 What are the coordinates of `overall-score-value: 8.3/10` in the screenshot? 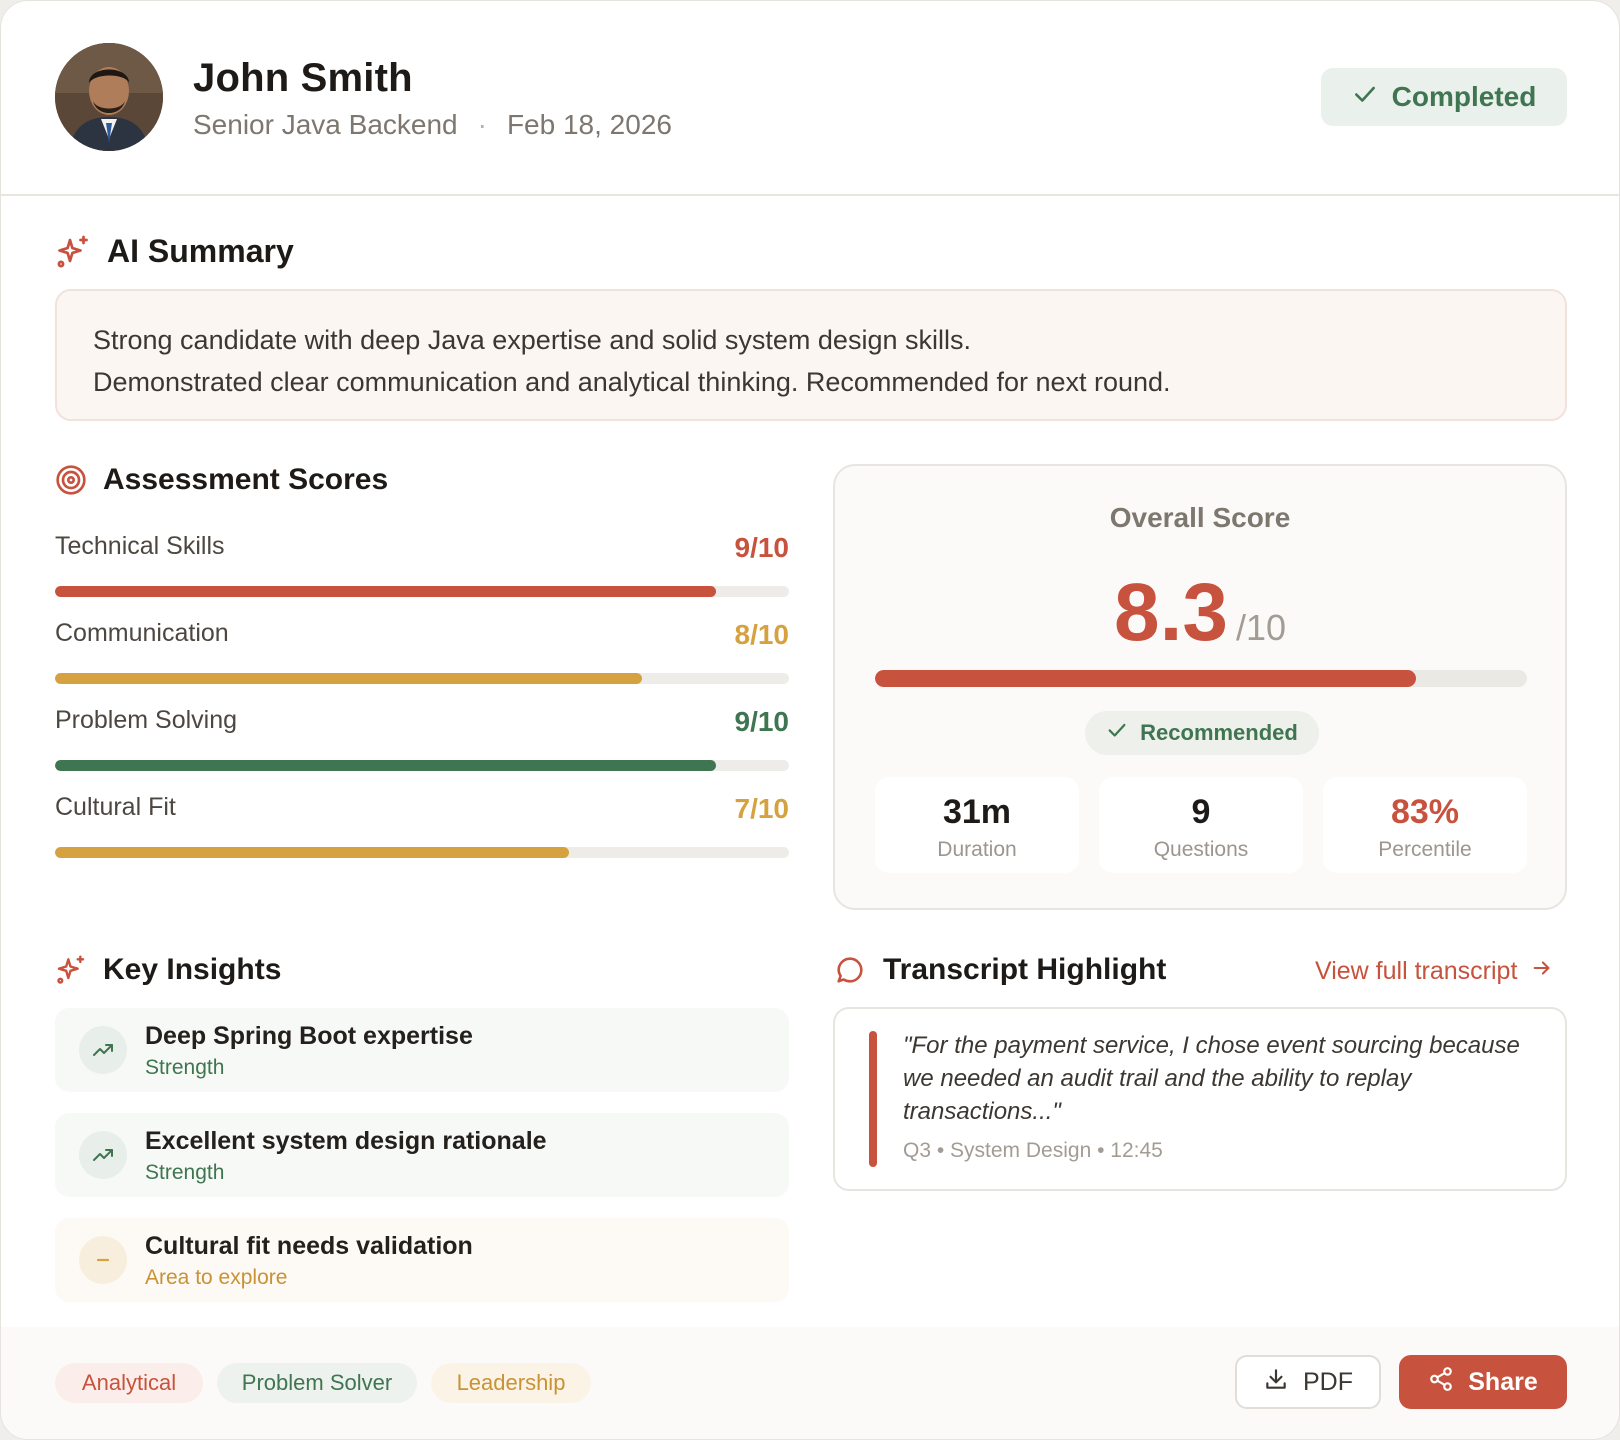 It's located at (1200, 613).